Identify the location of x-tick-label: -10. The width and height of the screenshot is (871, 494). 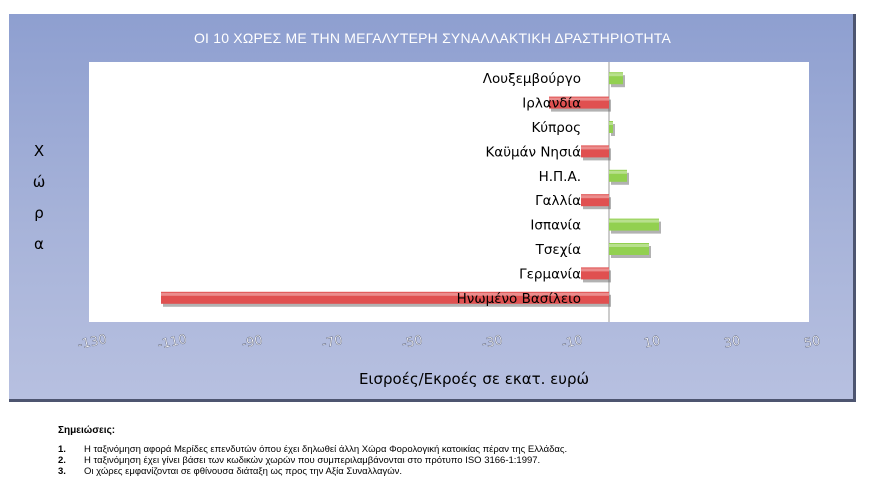
(572, 342).